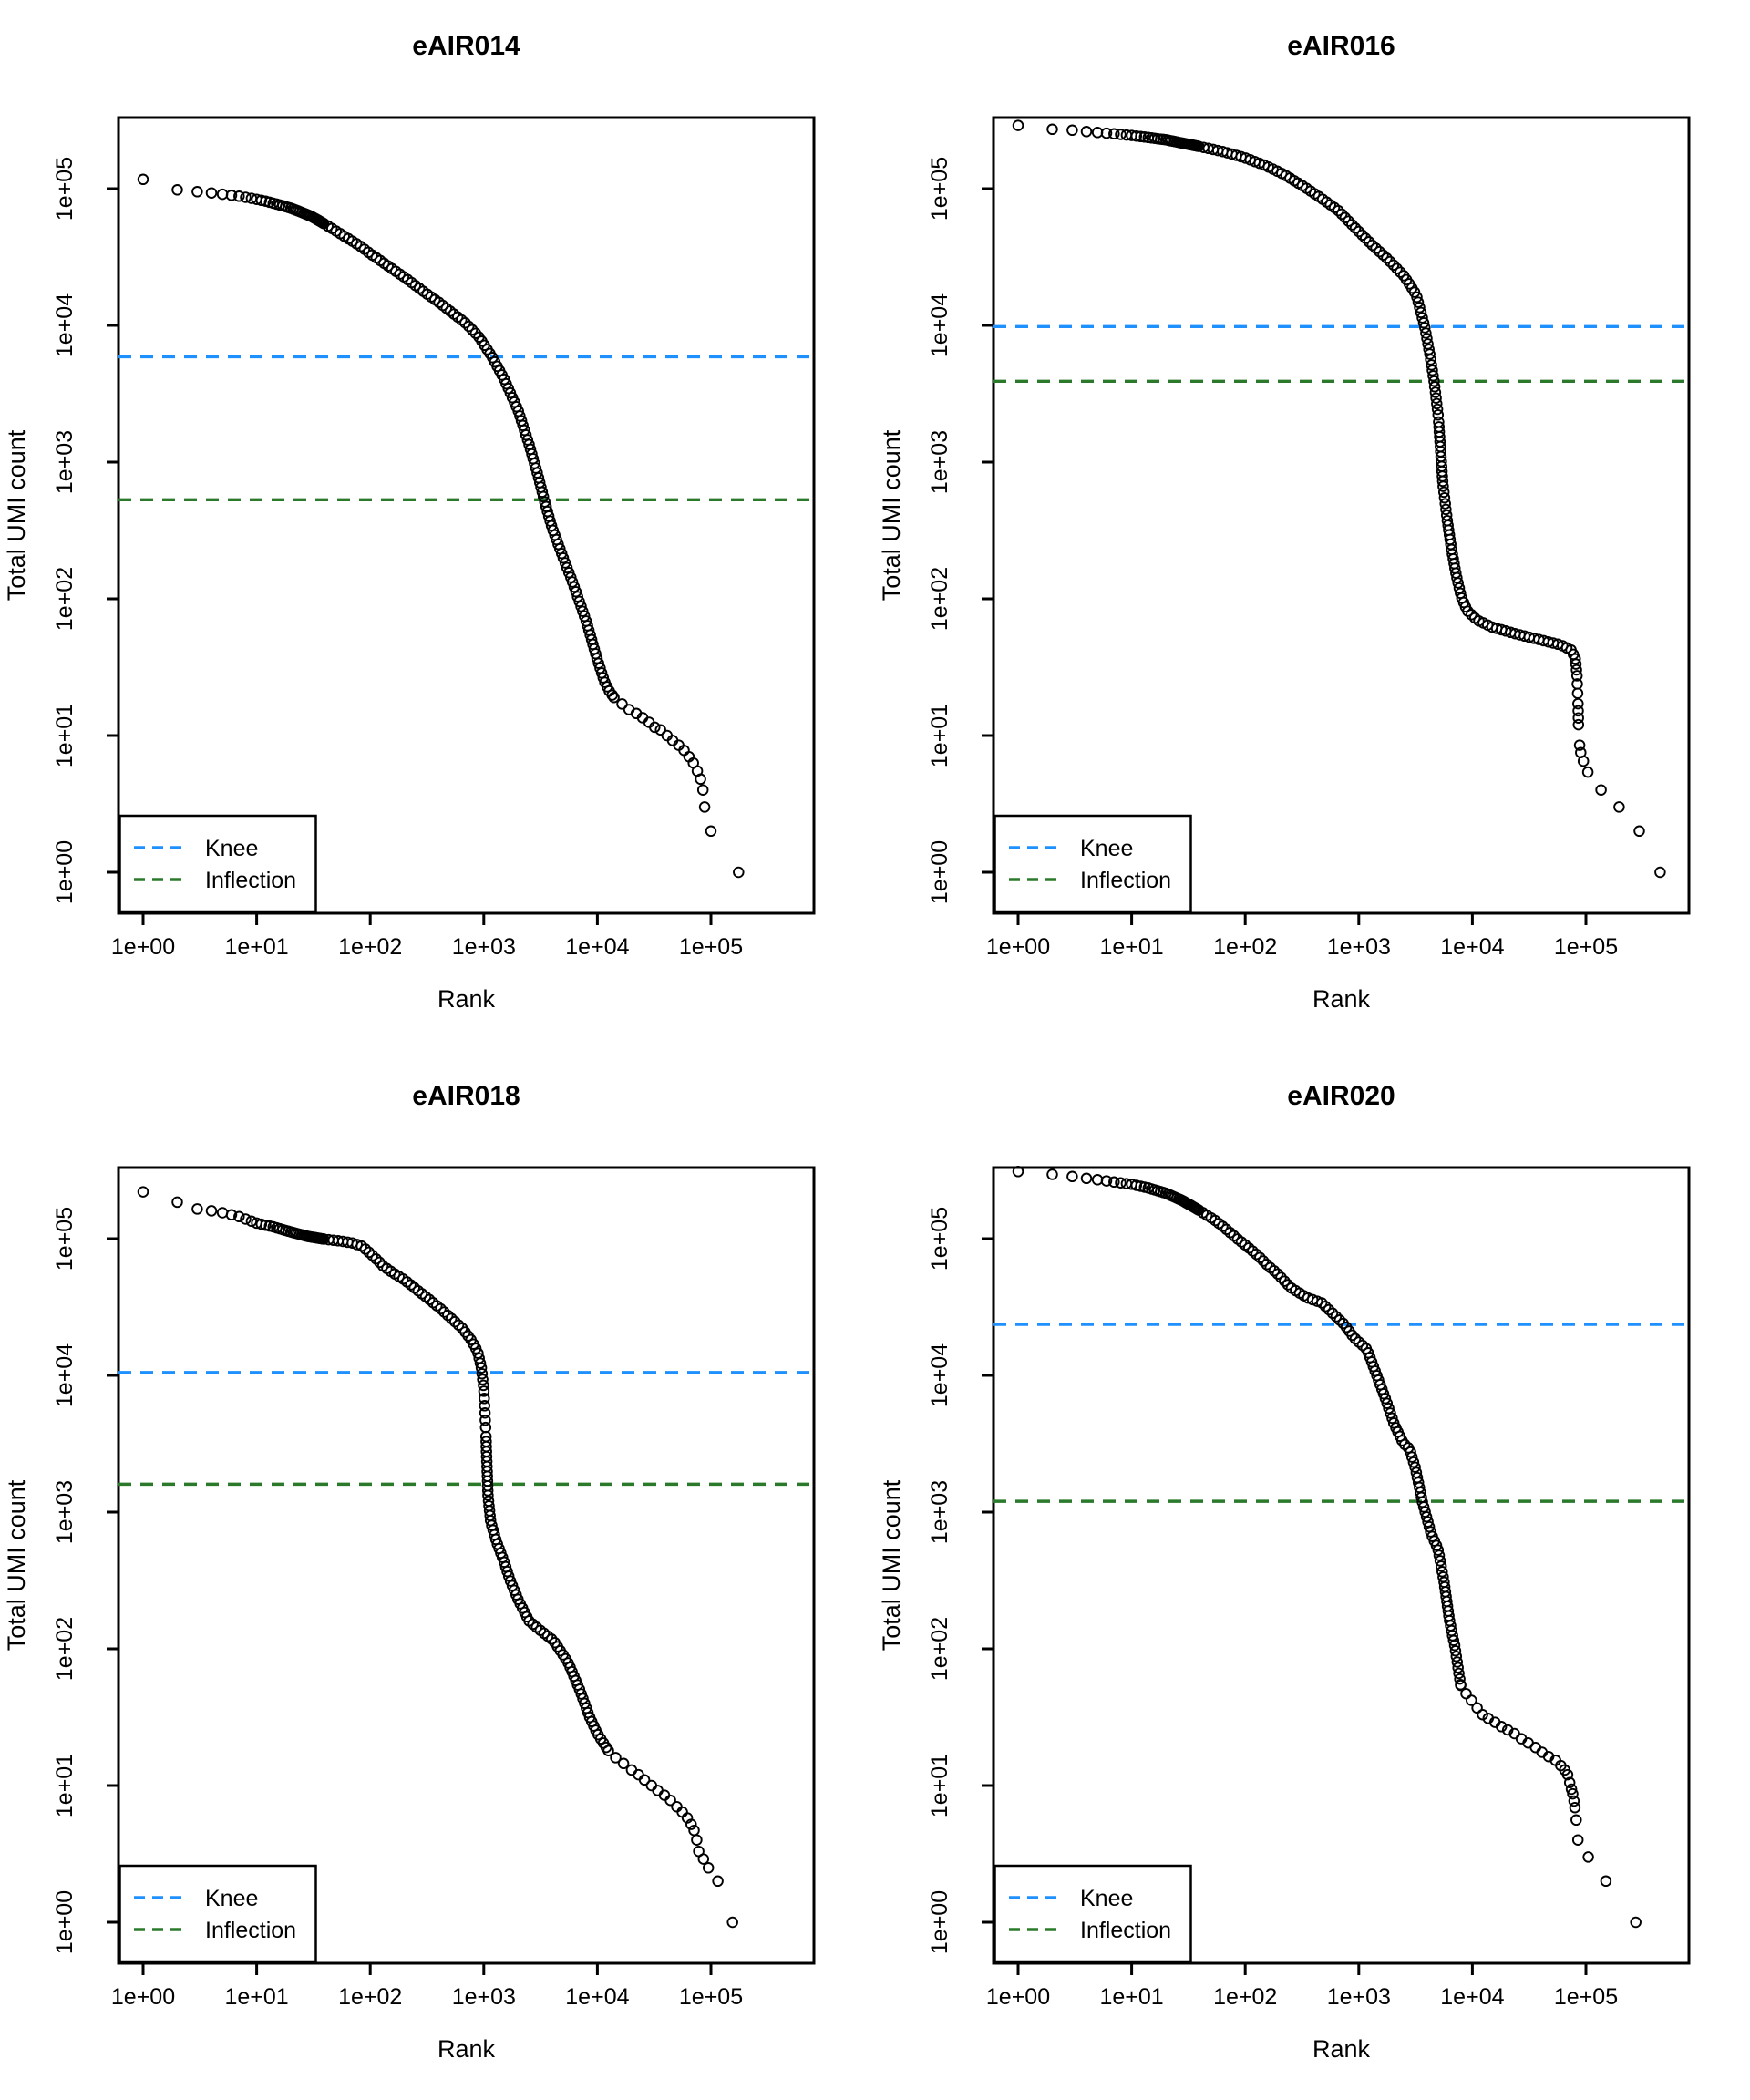  I want to click on y-axis-label: Total UMI count, so click(891, 515).